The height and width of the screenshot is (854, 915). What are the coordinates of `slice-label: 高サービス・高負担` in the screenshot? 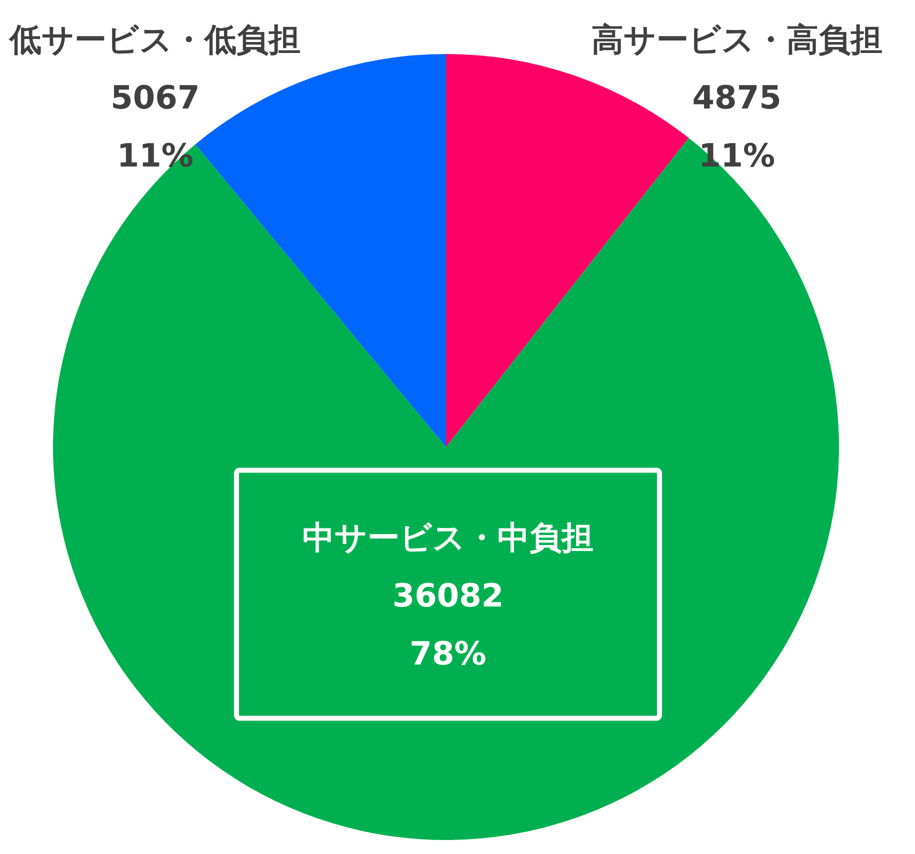 It's located at (736, 39).